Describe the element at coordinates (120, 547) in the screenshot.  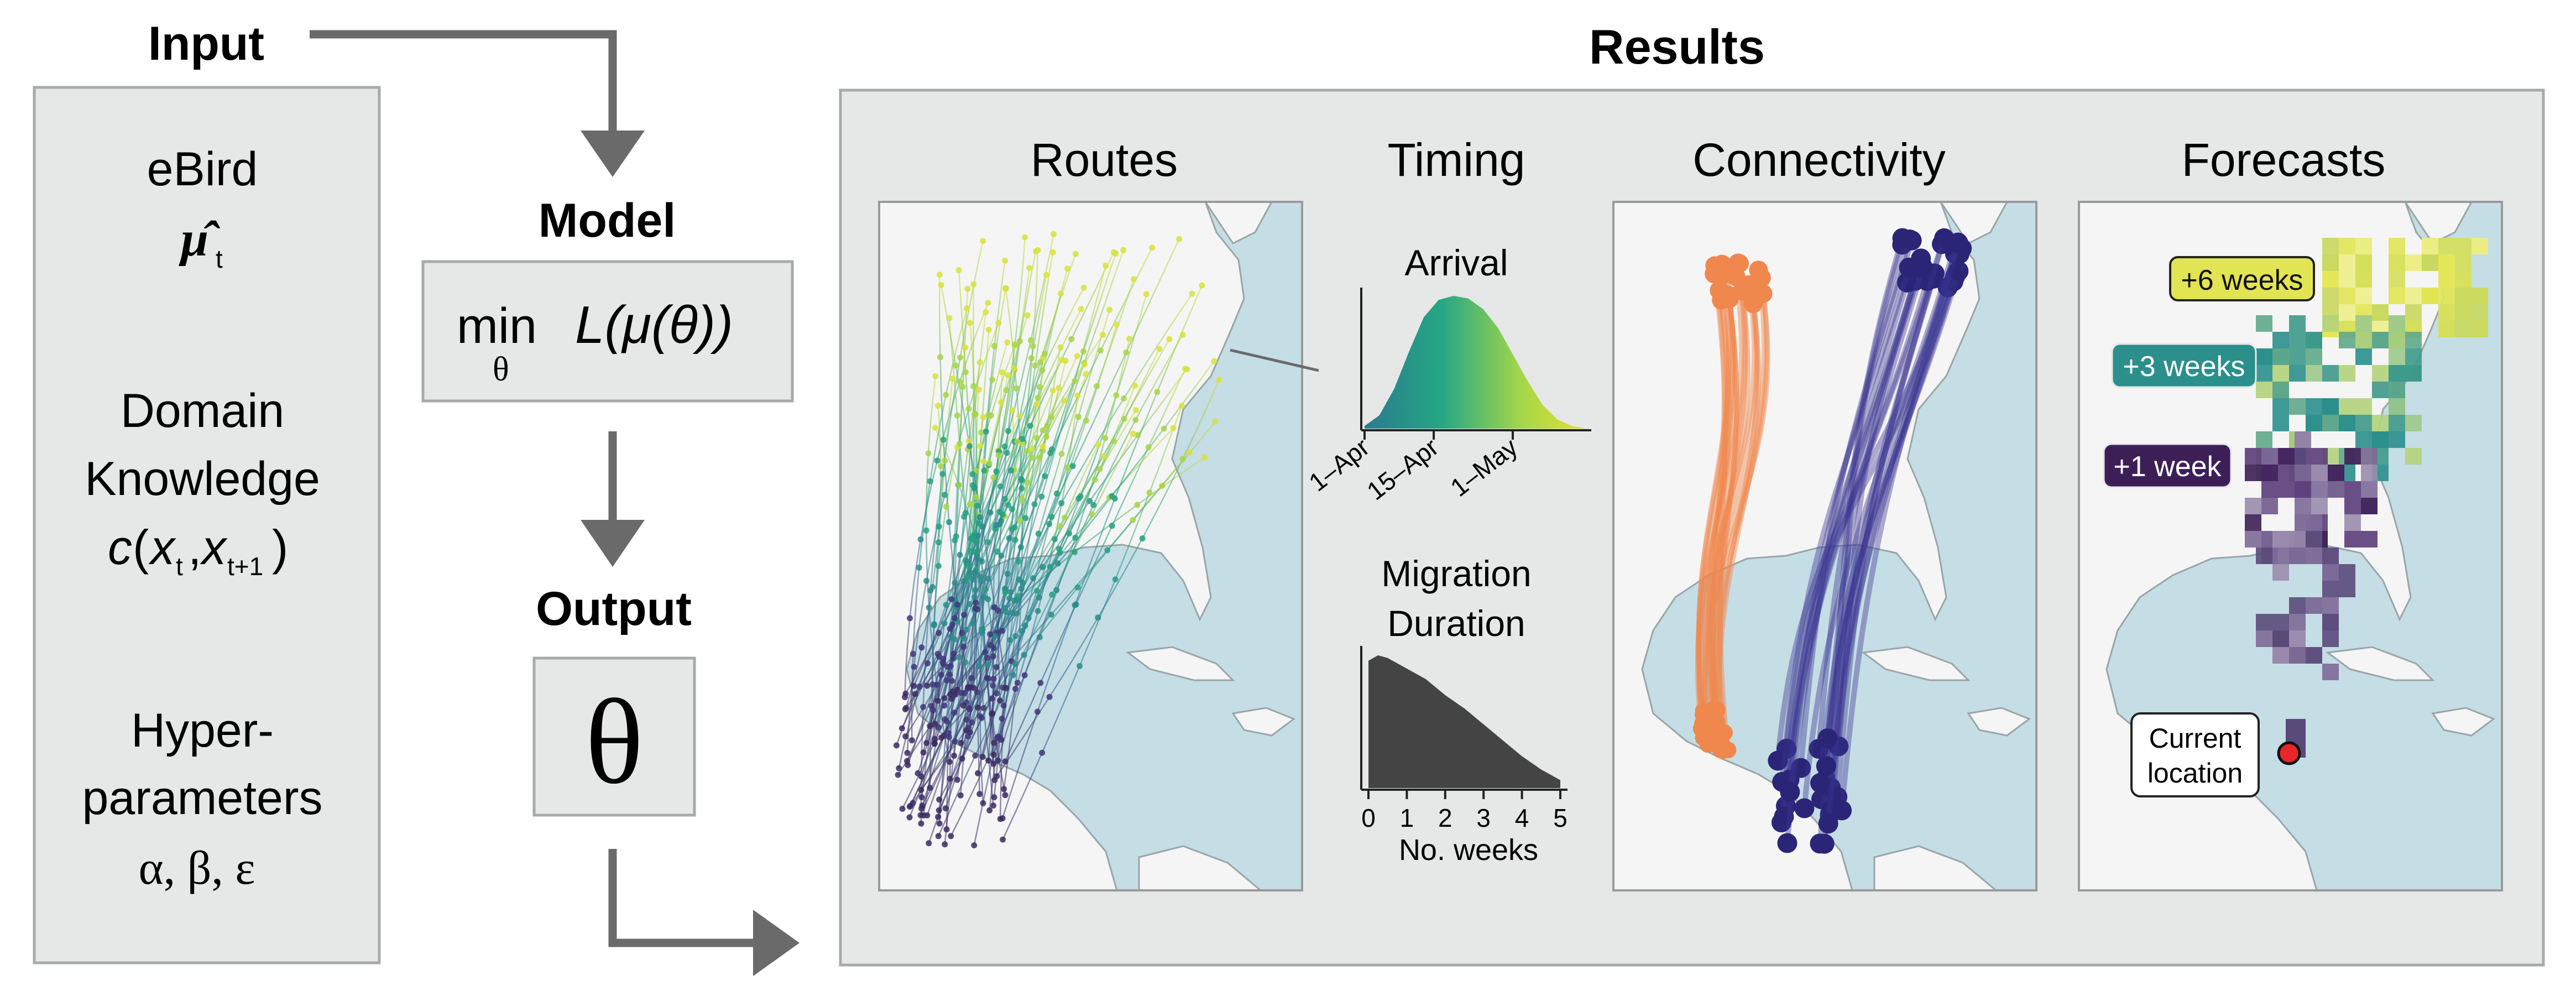
I see `cost-c: c` at that location.